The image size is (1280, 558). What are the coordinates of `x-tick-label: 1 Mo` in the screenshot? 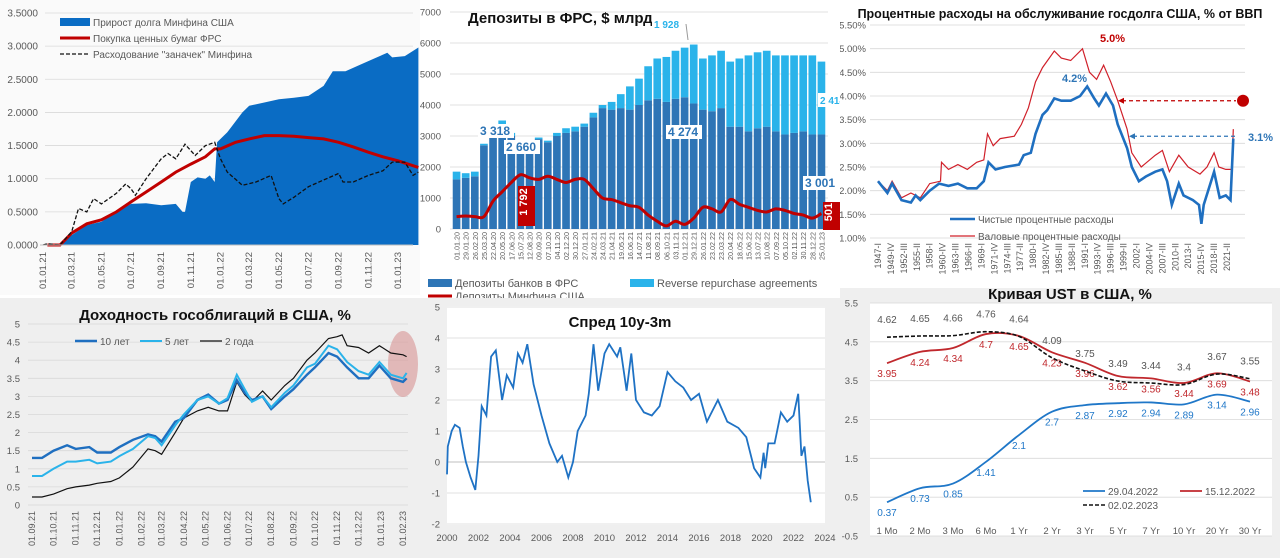 It's located at (886, 531).